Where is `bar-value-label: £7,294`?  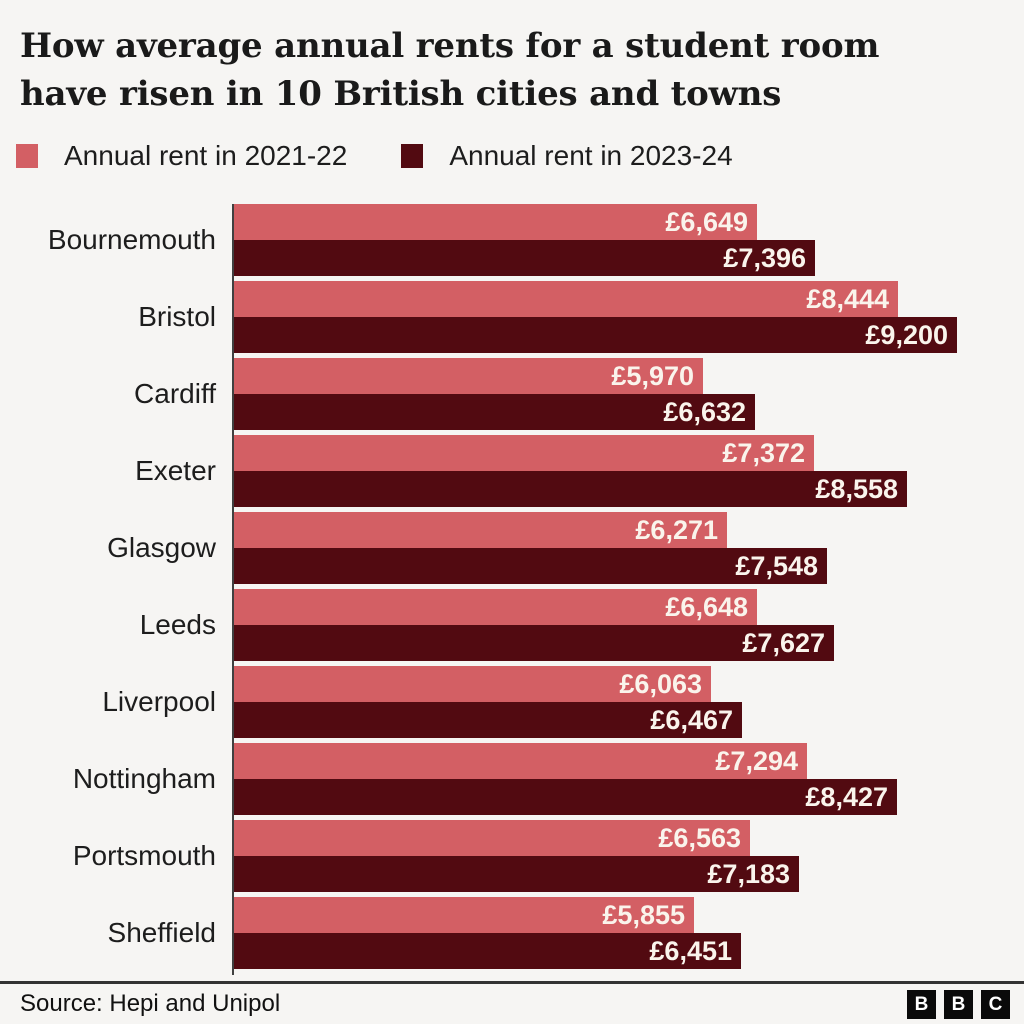 bar-value-label: £7,294 is located at coordinates (756, 760).